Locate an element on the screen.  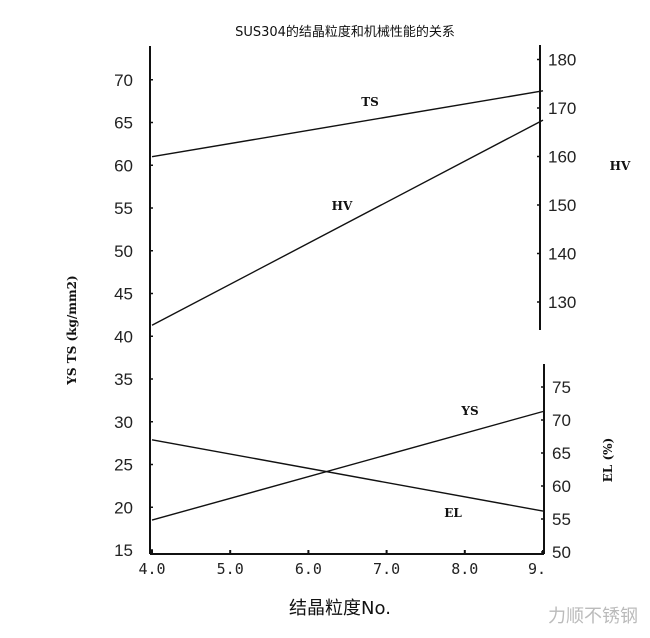
right-bottom-tick-label: 60 is located at coordinates (561, 486).